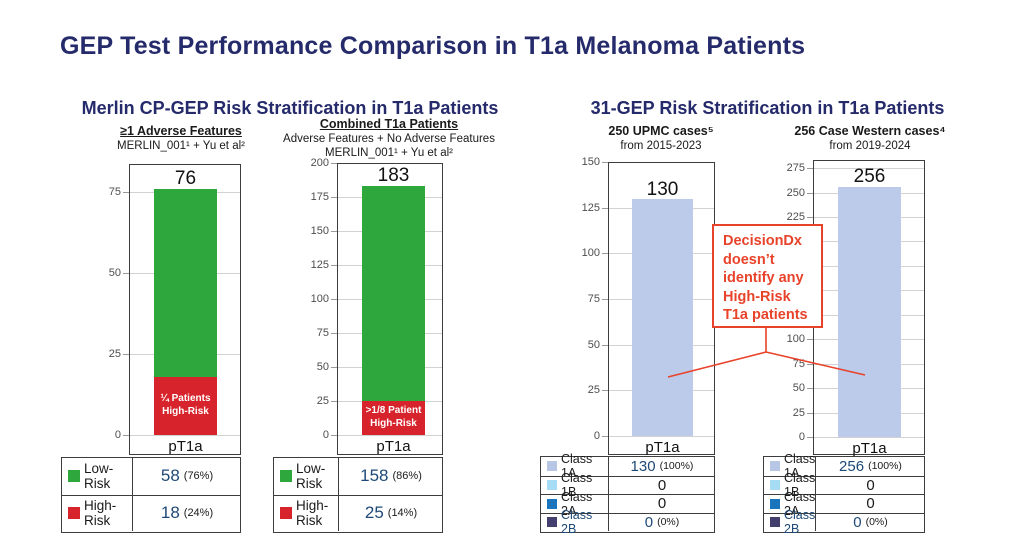 The width and height of the screenshot is (1024, 554). I want to click on y-tick-label: 125, so click(590, 208).